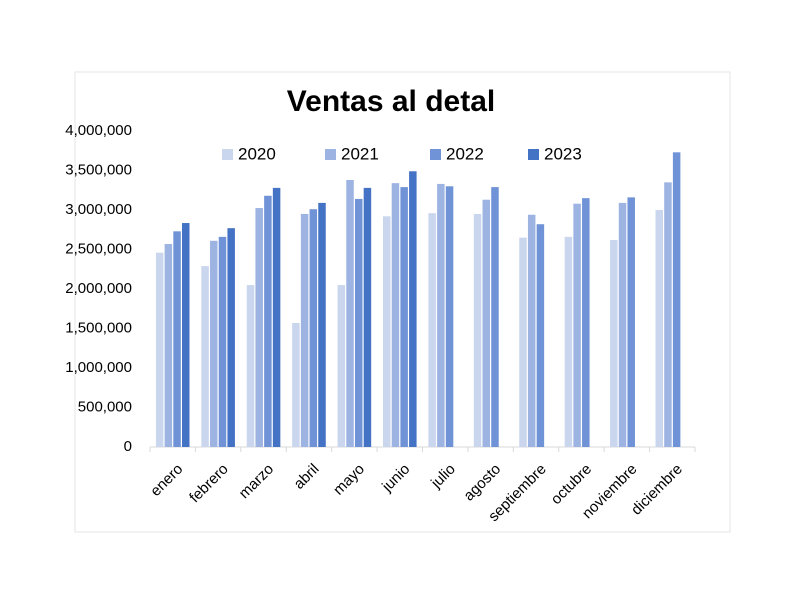  I want to click on y-tick-label: 1,500,000, so click(98, 327).